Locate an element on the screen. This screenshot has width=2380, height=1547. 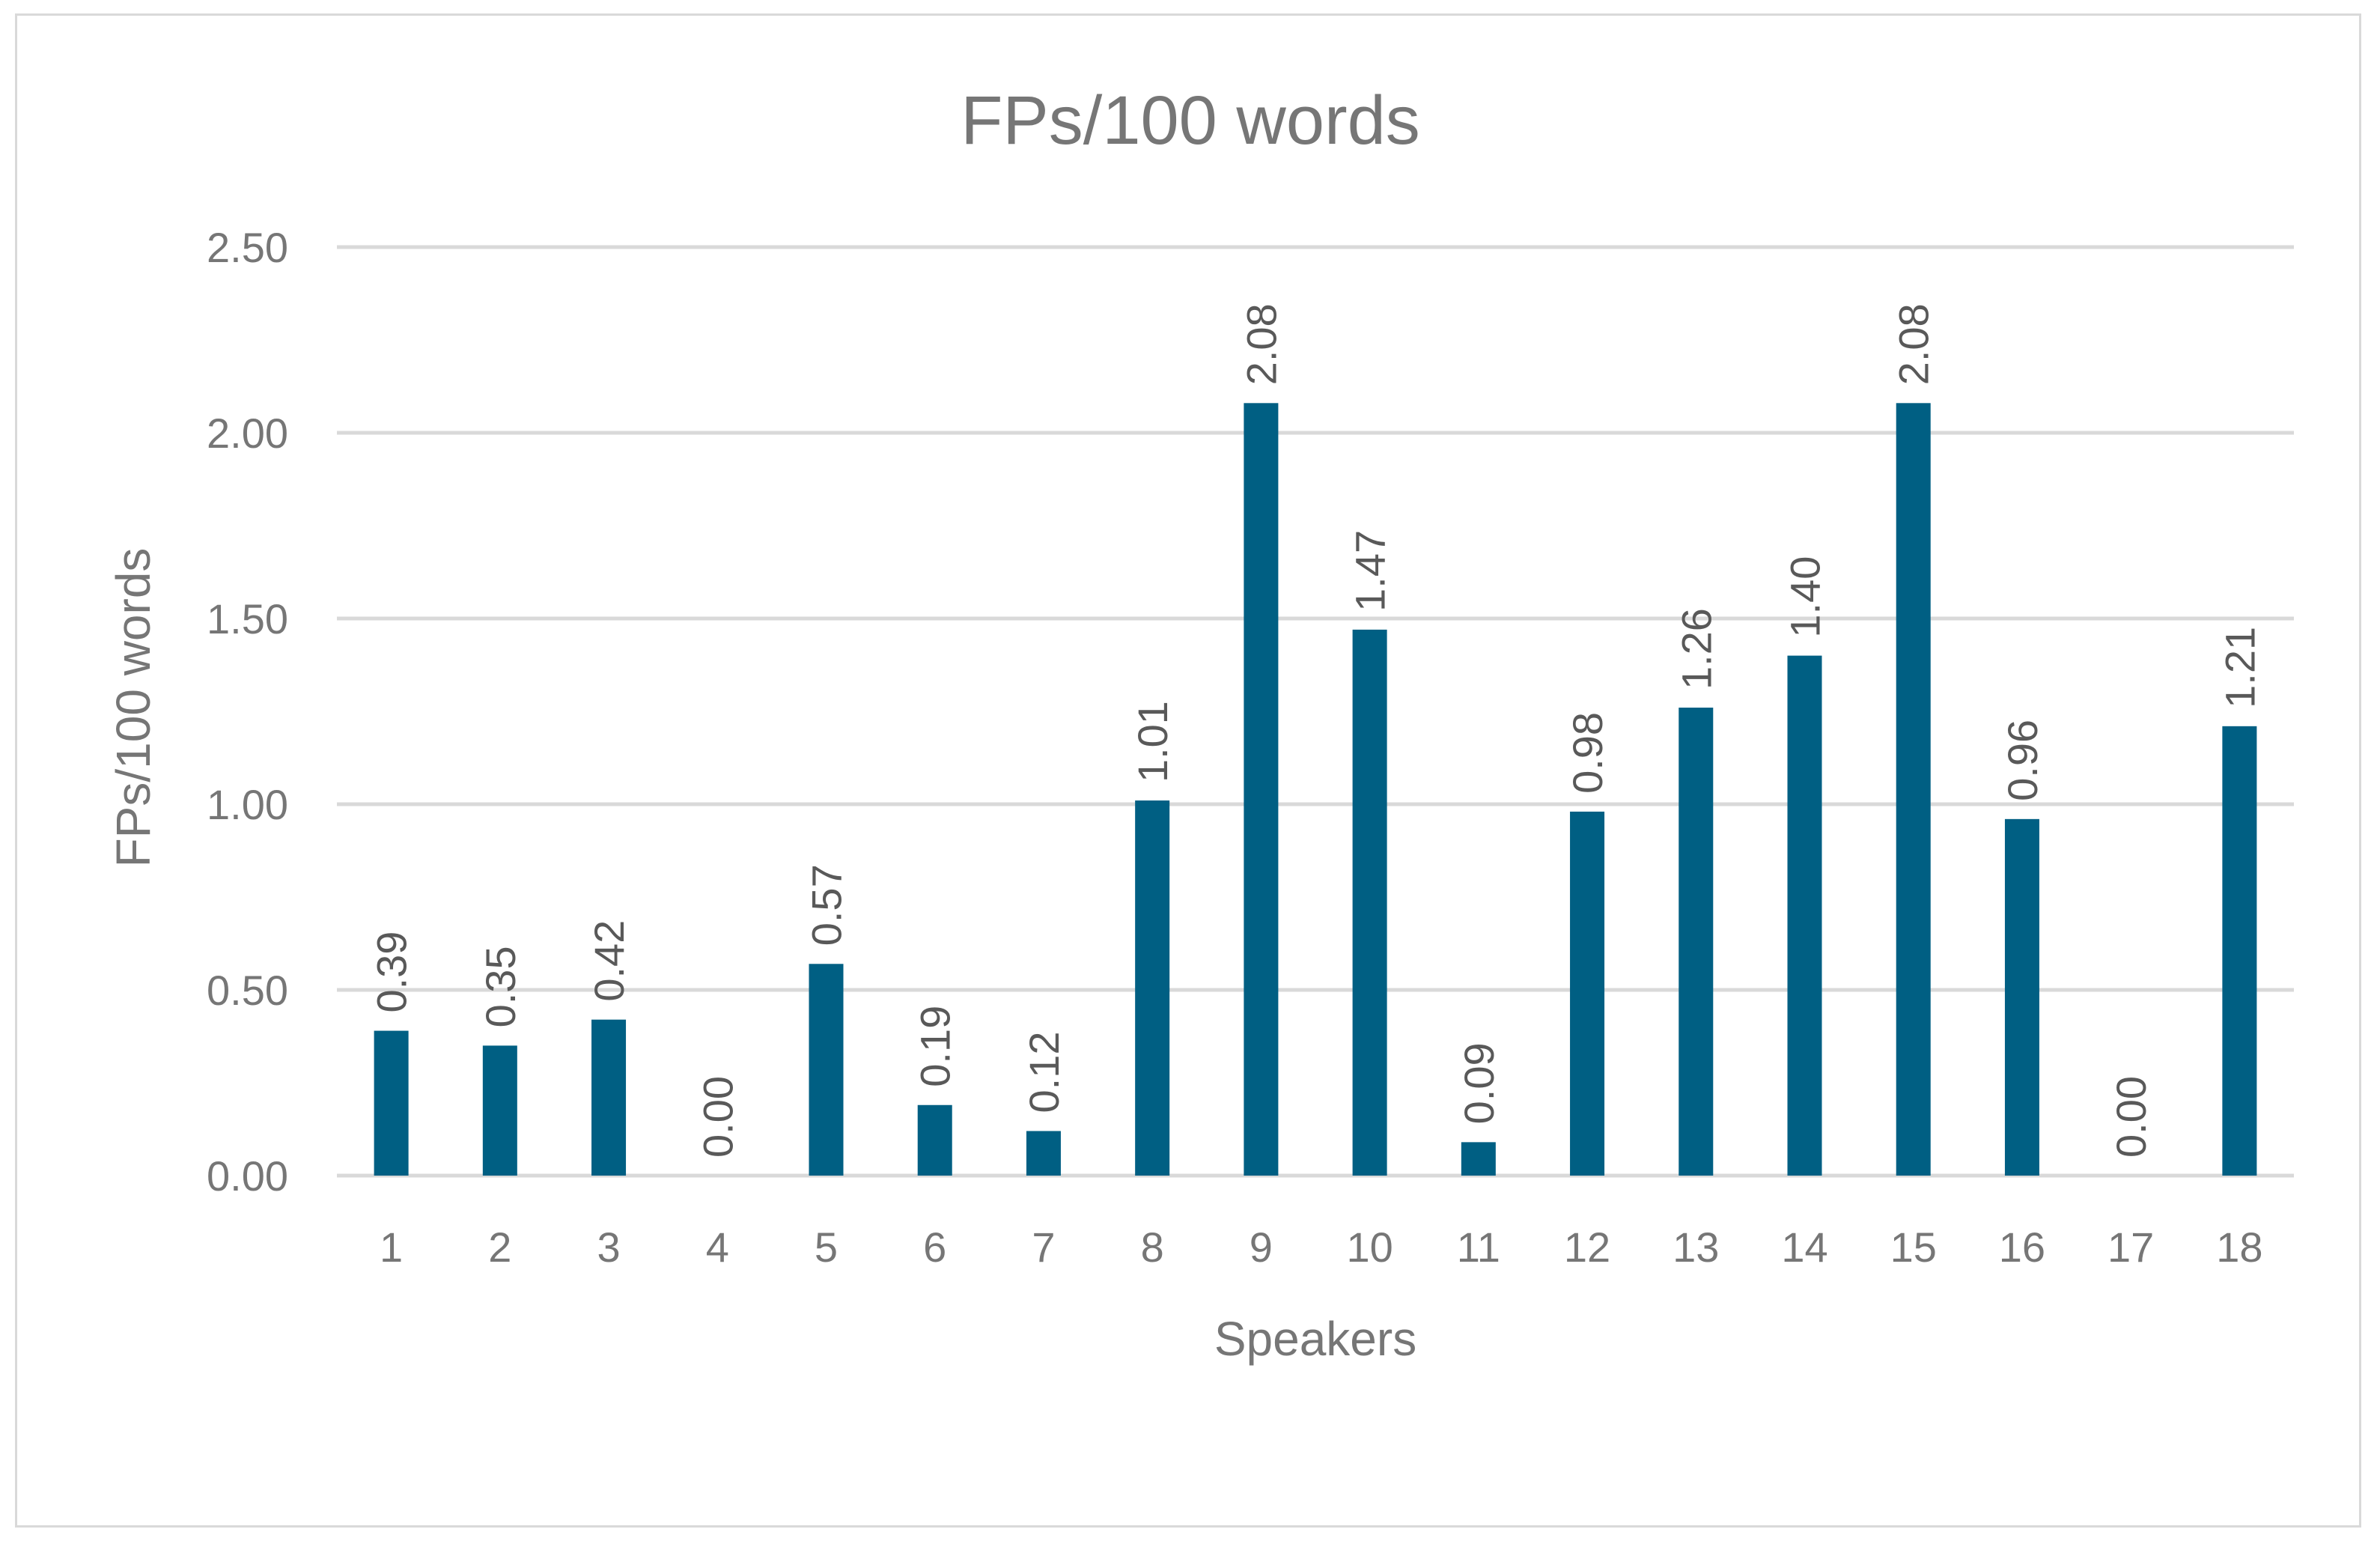
y-tick-label: 2.50 is located at coordinates (247, 247).